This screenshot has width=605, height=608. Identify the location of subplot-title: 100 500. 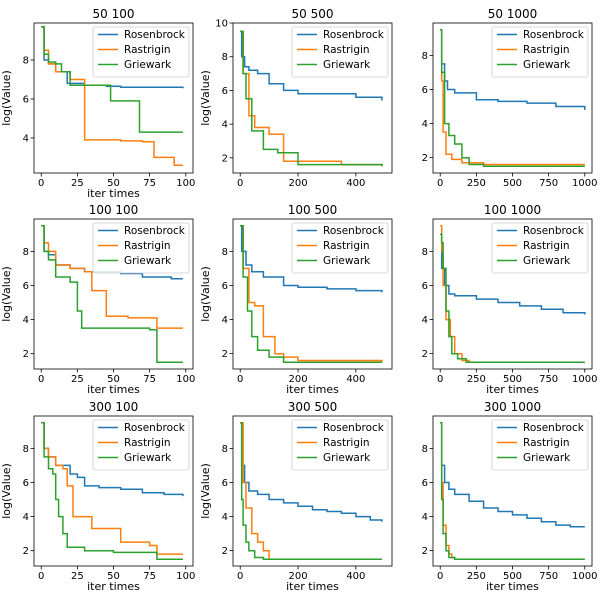
(313, 210).